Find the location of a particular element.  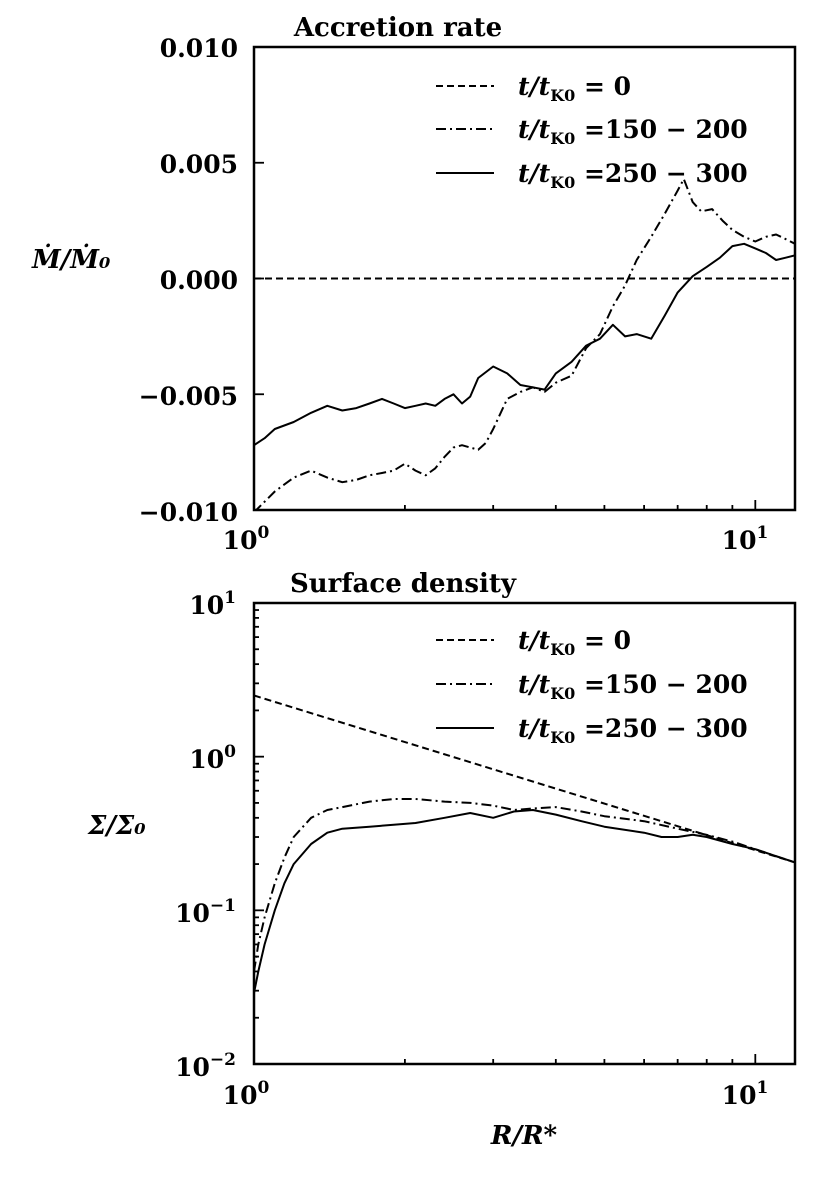

ytick-label: 10⁻² is located at coordinates (205, 1066).